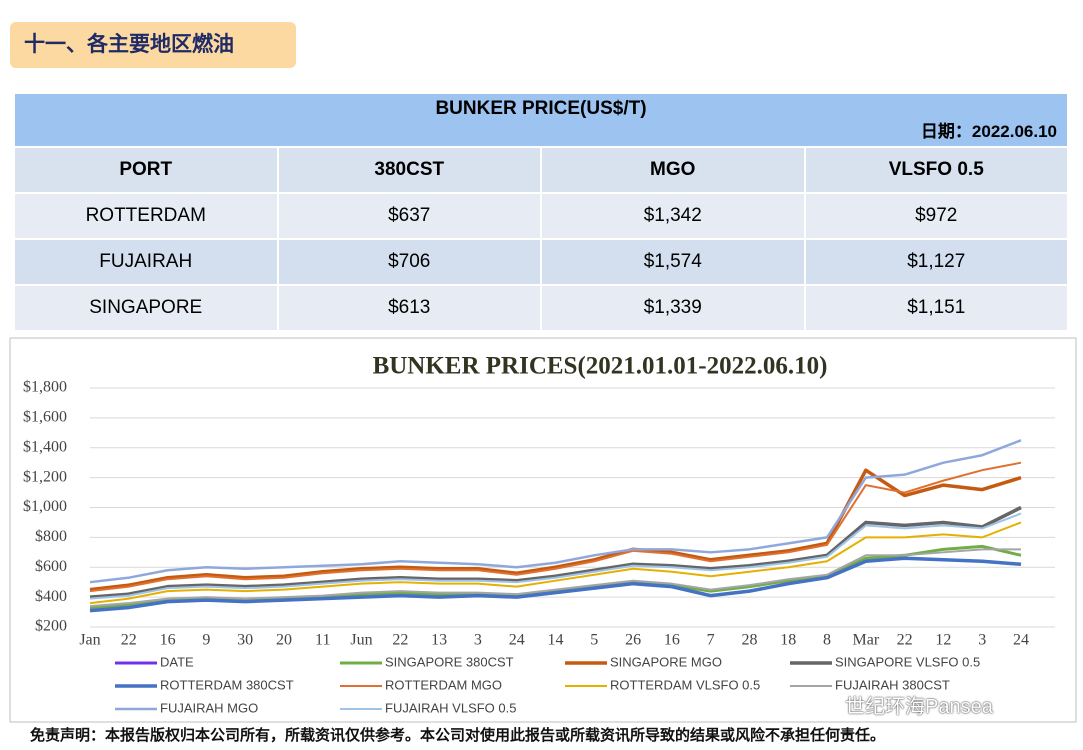 Image resolution: width=1083 pixels, height=750 pixels. Describe the element at coordinates (936, 216) in the screenshot. I see `table-cell: $972` at that location.